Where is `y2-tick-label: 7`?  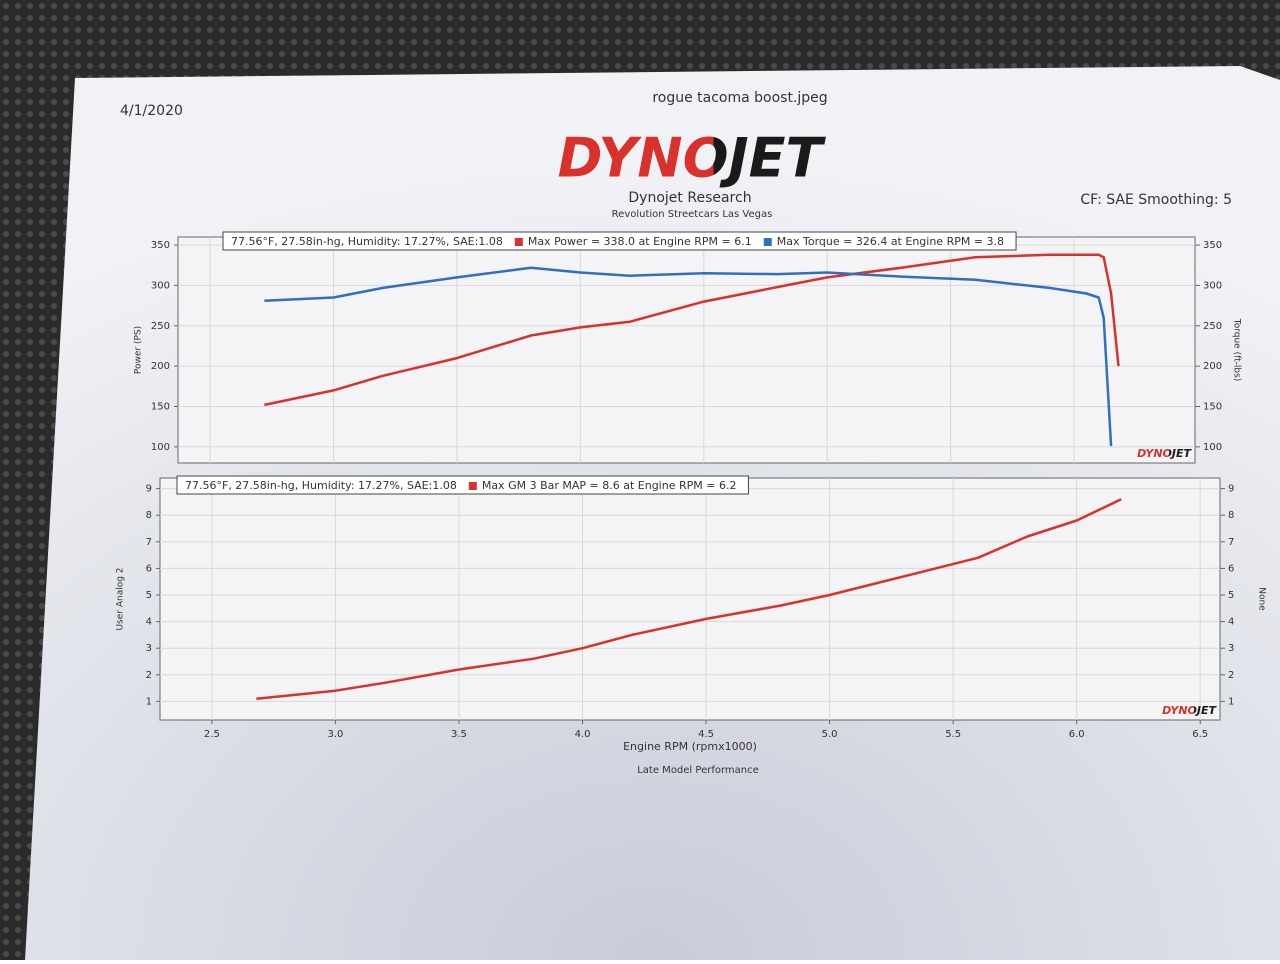
y2-tick-label: 7 is located at coordinates (1231, 542).